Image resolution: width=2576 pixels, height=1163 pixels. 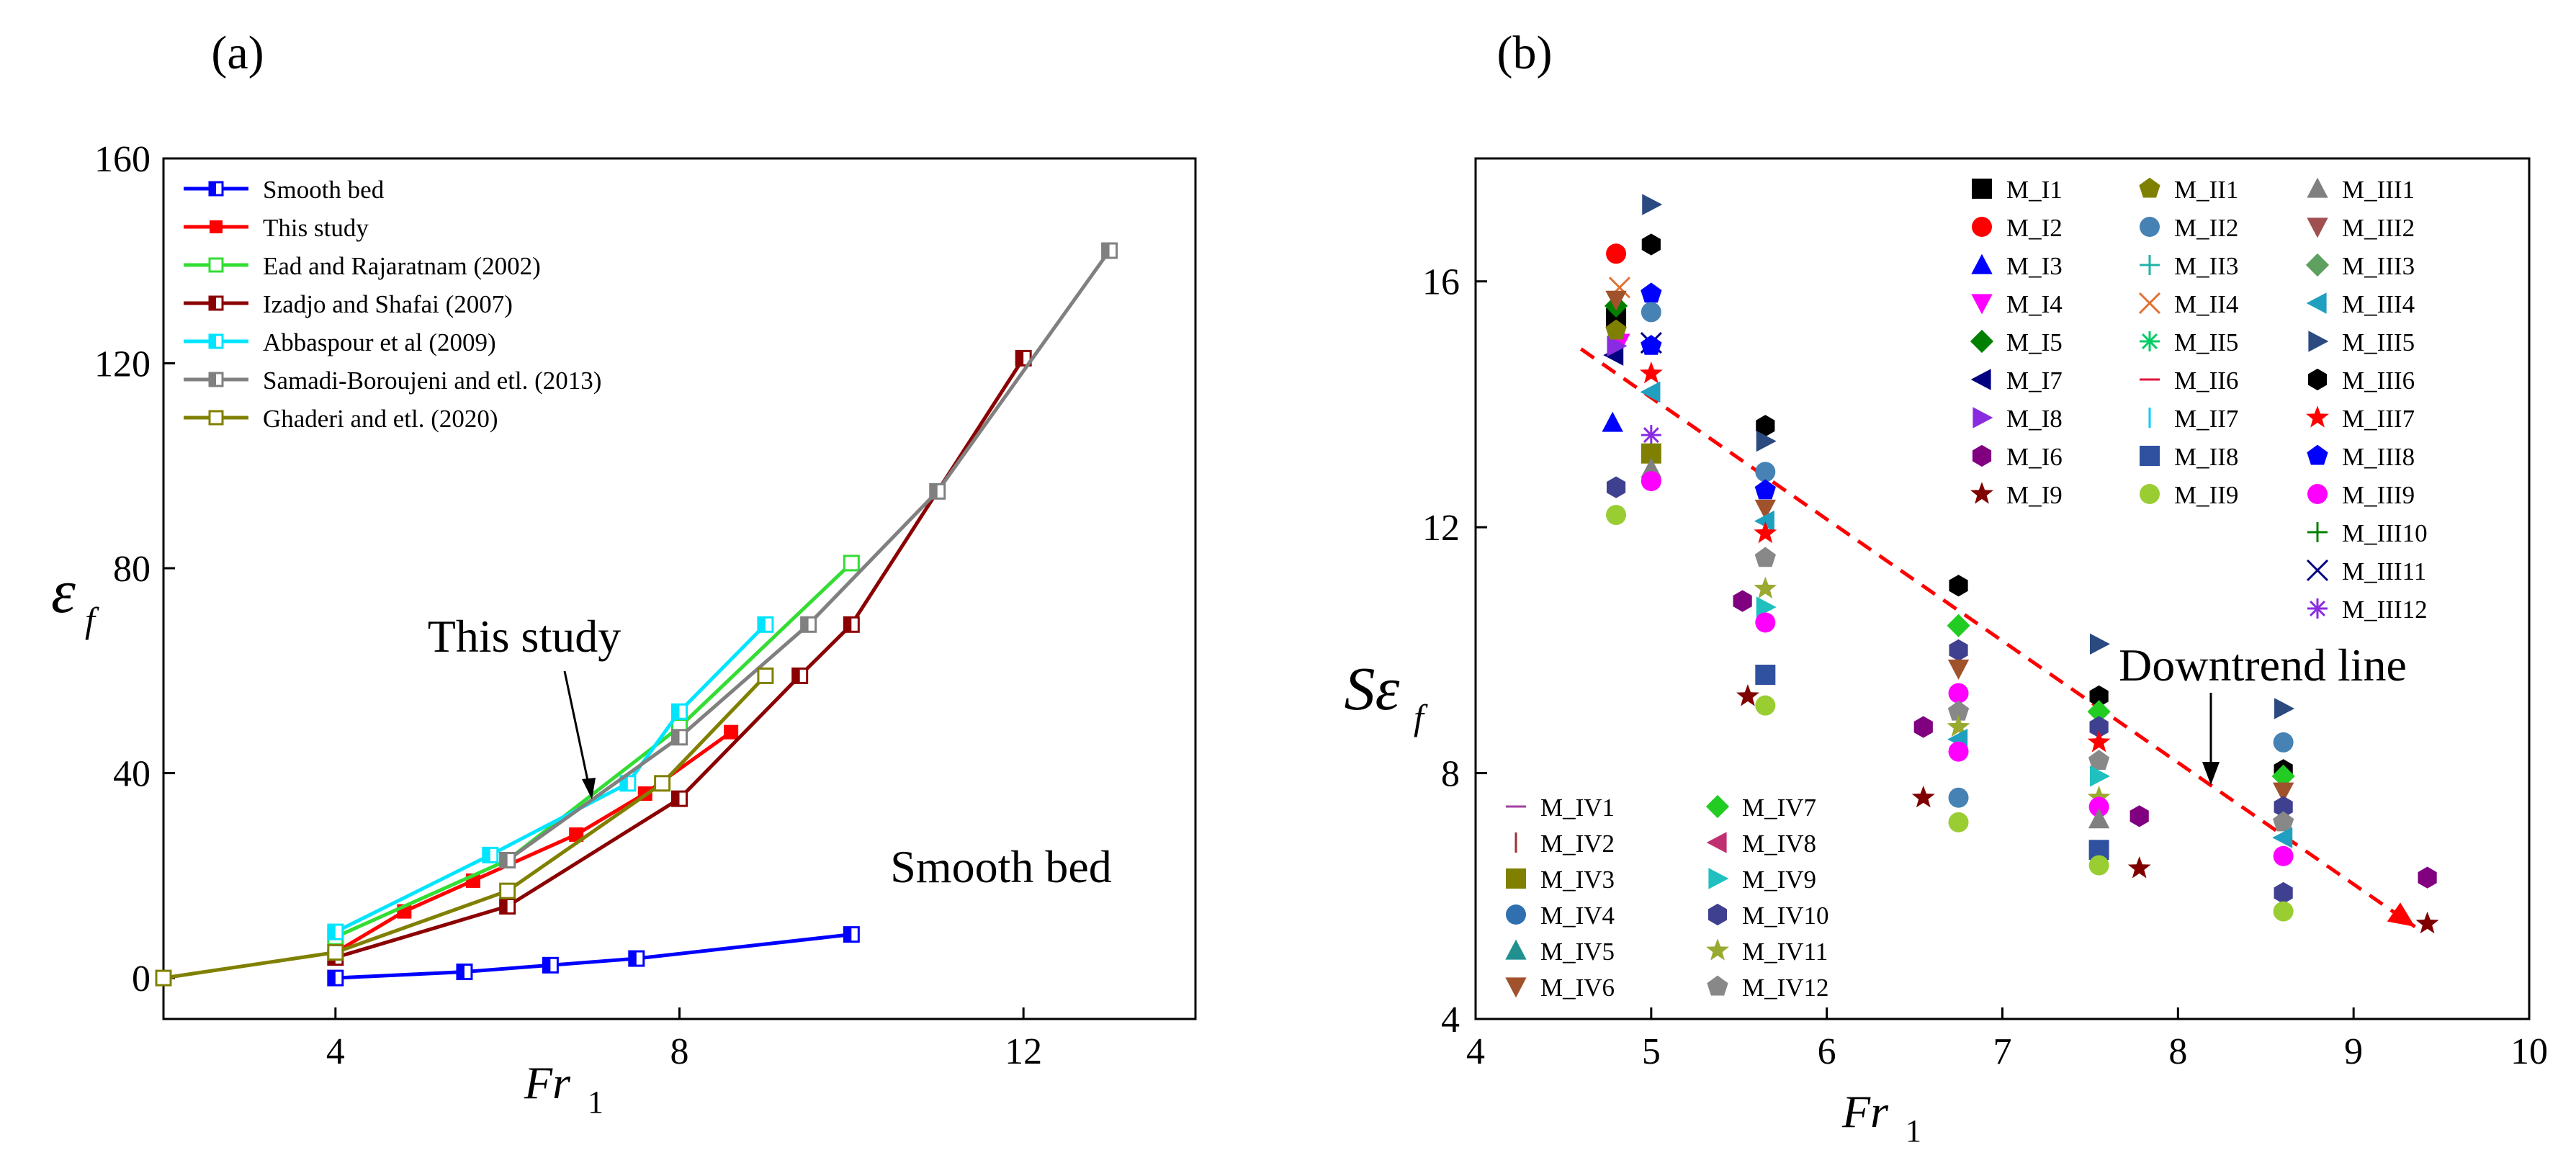 What do you see at coordinates (1651, 481) in the screenshot?
I see `point-m-iii9` at bounding box center [1651, 481].